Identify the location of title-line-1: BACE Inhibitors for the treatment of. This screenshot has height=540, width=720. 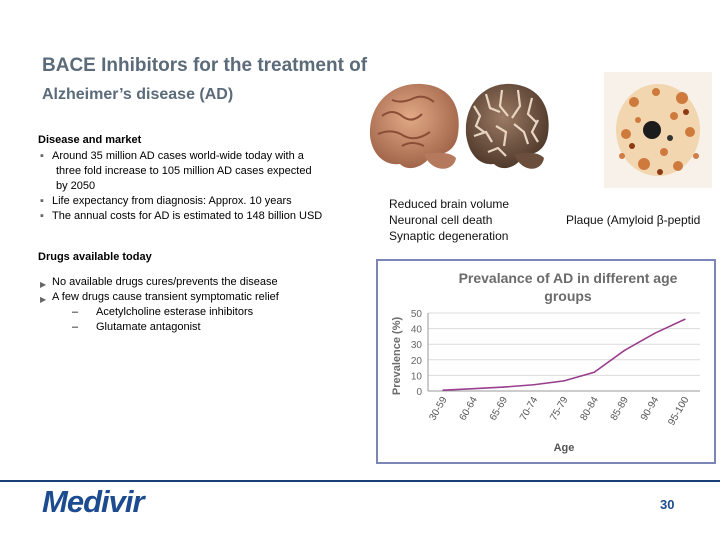
(205, 65).